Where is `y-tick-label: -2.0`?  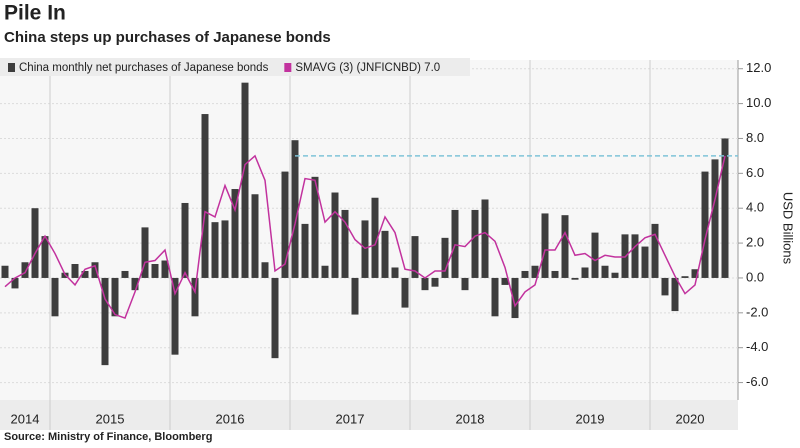 y-tick-label: -2.0 is located at coordinates (757, 311).